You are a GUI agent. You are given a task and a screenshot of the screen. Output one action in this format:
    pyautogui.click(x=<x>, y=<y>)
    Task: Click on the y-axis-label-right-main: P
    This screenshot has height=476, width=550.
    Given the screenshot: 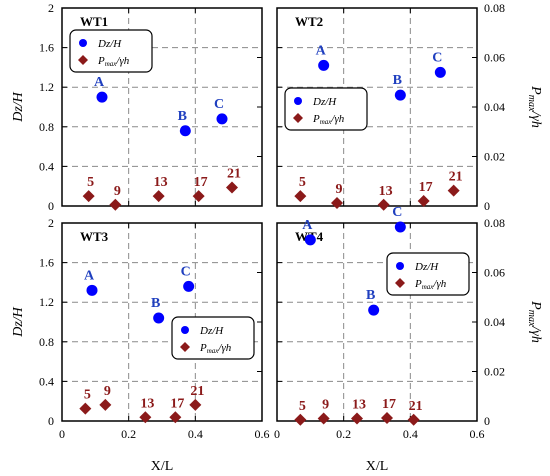 What is the action you would take?
    pyautogui.click(x=535, y=305)
    